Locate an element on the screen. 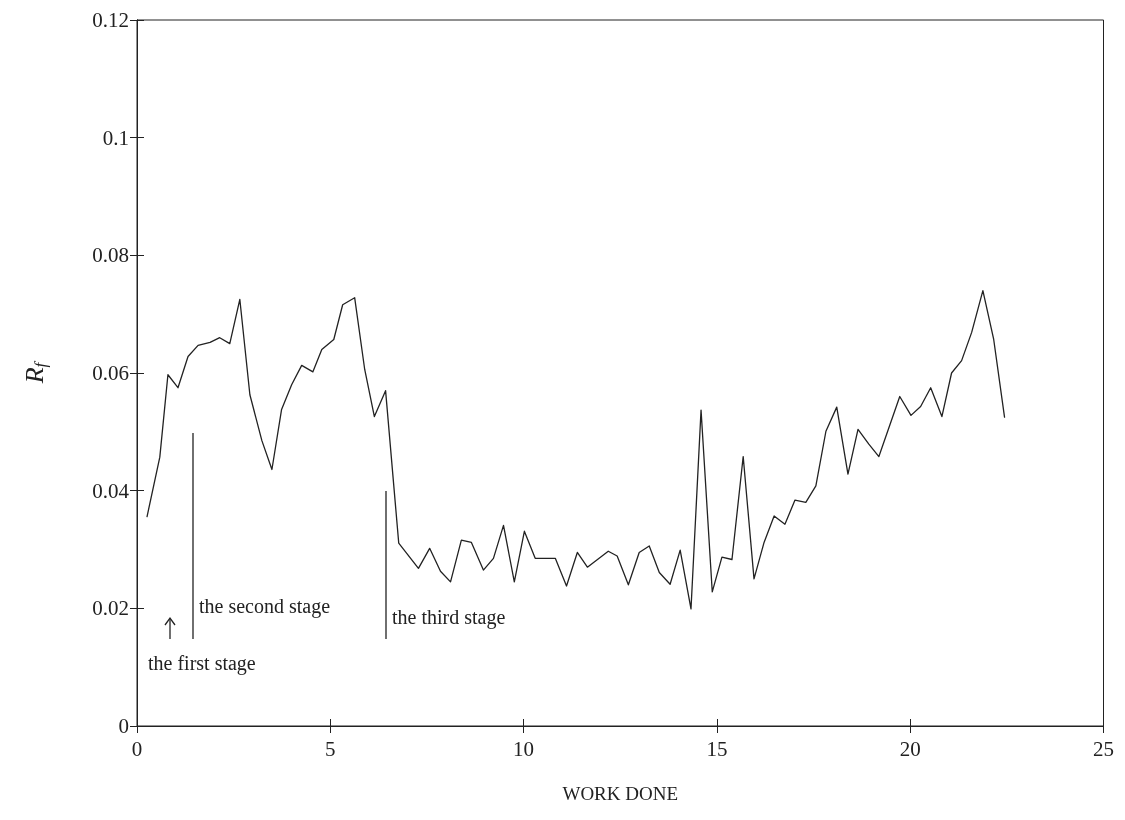 The image size is (1125, 820). annotation: the first stage is located at coordinates (202, 663).